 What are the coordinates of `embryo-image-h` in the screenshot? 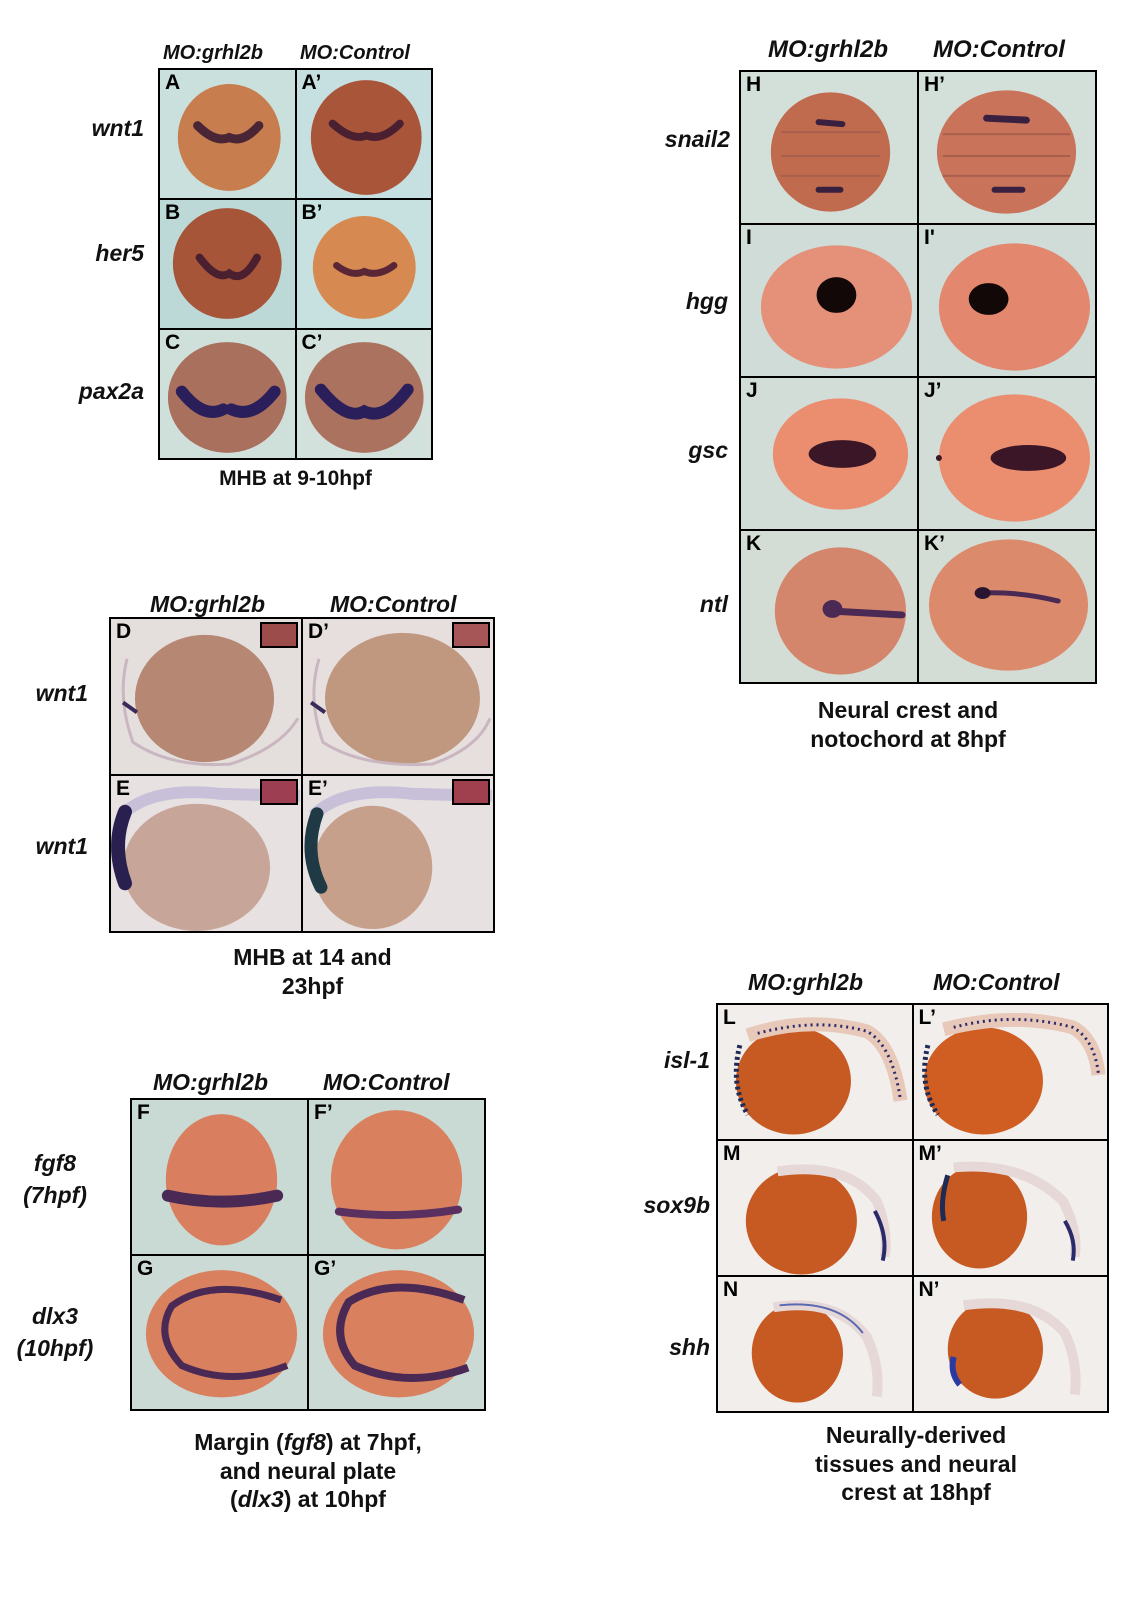 It's located at (830, 152).